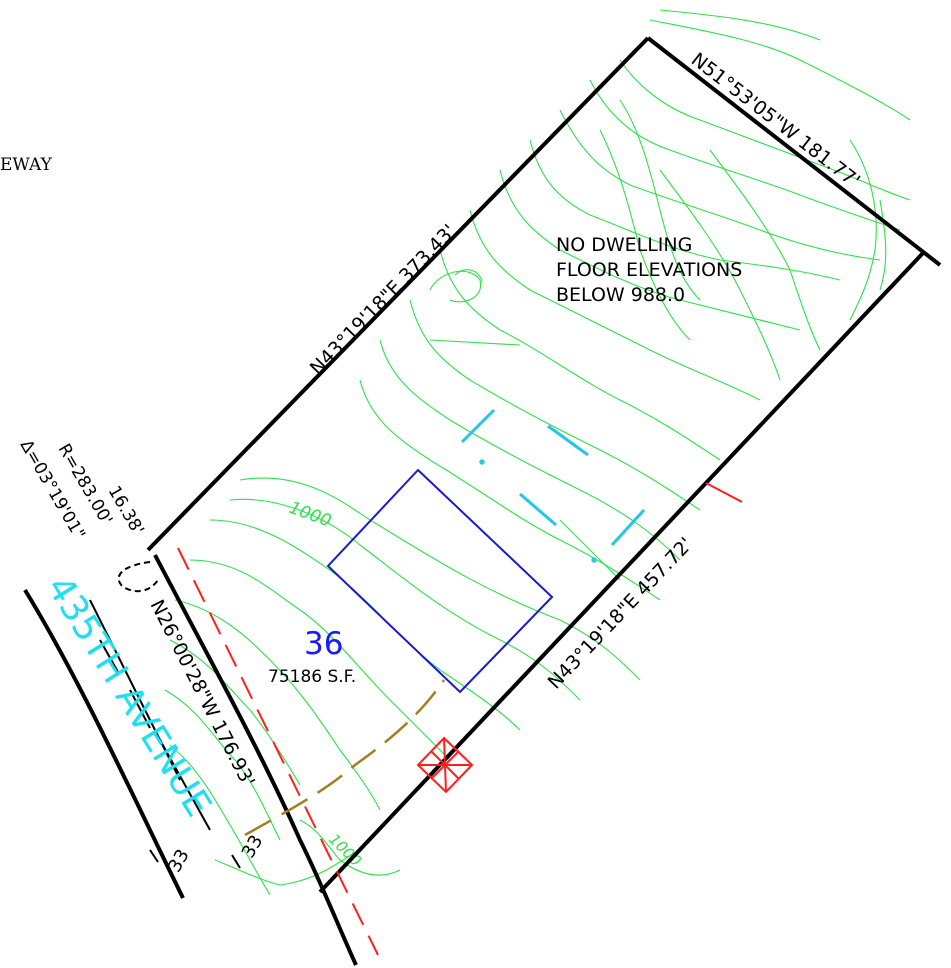 This screenshot has width=951, height=968. Describe the element at coordinates (253, 847) in the screenshot. I see `row-width-right: 33` at that location.